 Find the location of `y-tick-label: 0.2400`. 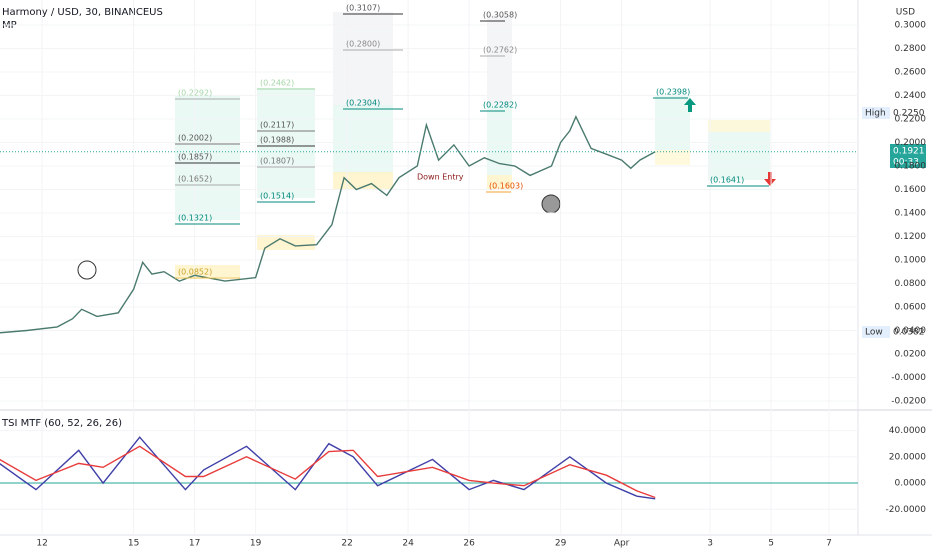

y-tick-label: 0.2400 is located at coordinates (911, 96).